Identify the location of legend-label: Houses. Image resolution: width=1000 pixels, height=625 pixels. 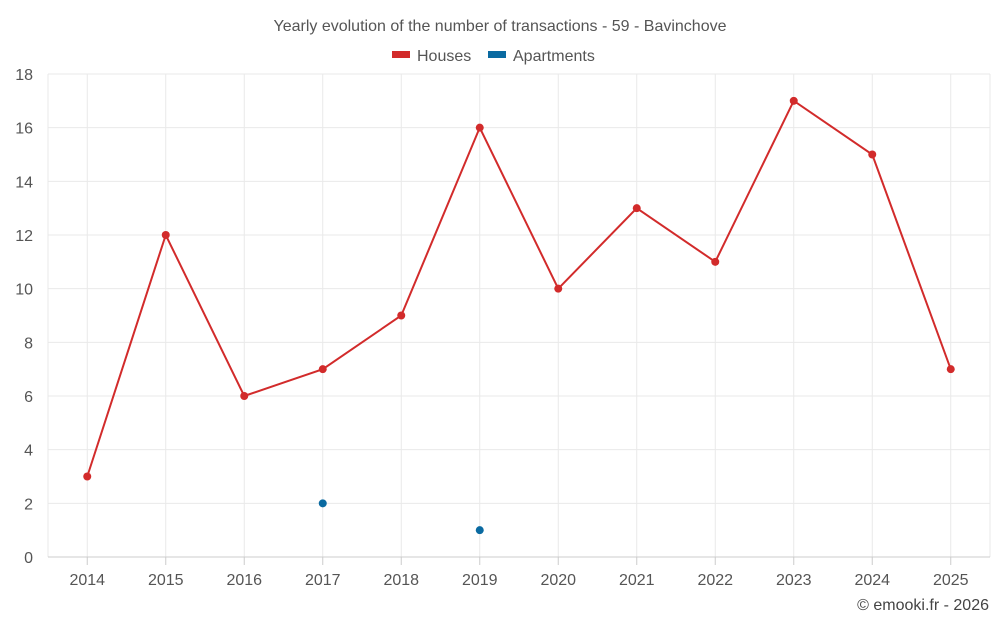
(444, 56).